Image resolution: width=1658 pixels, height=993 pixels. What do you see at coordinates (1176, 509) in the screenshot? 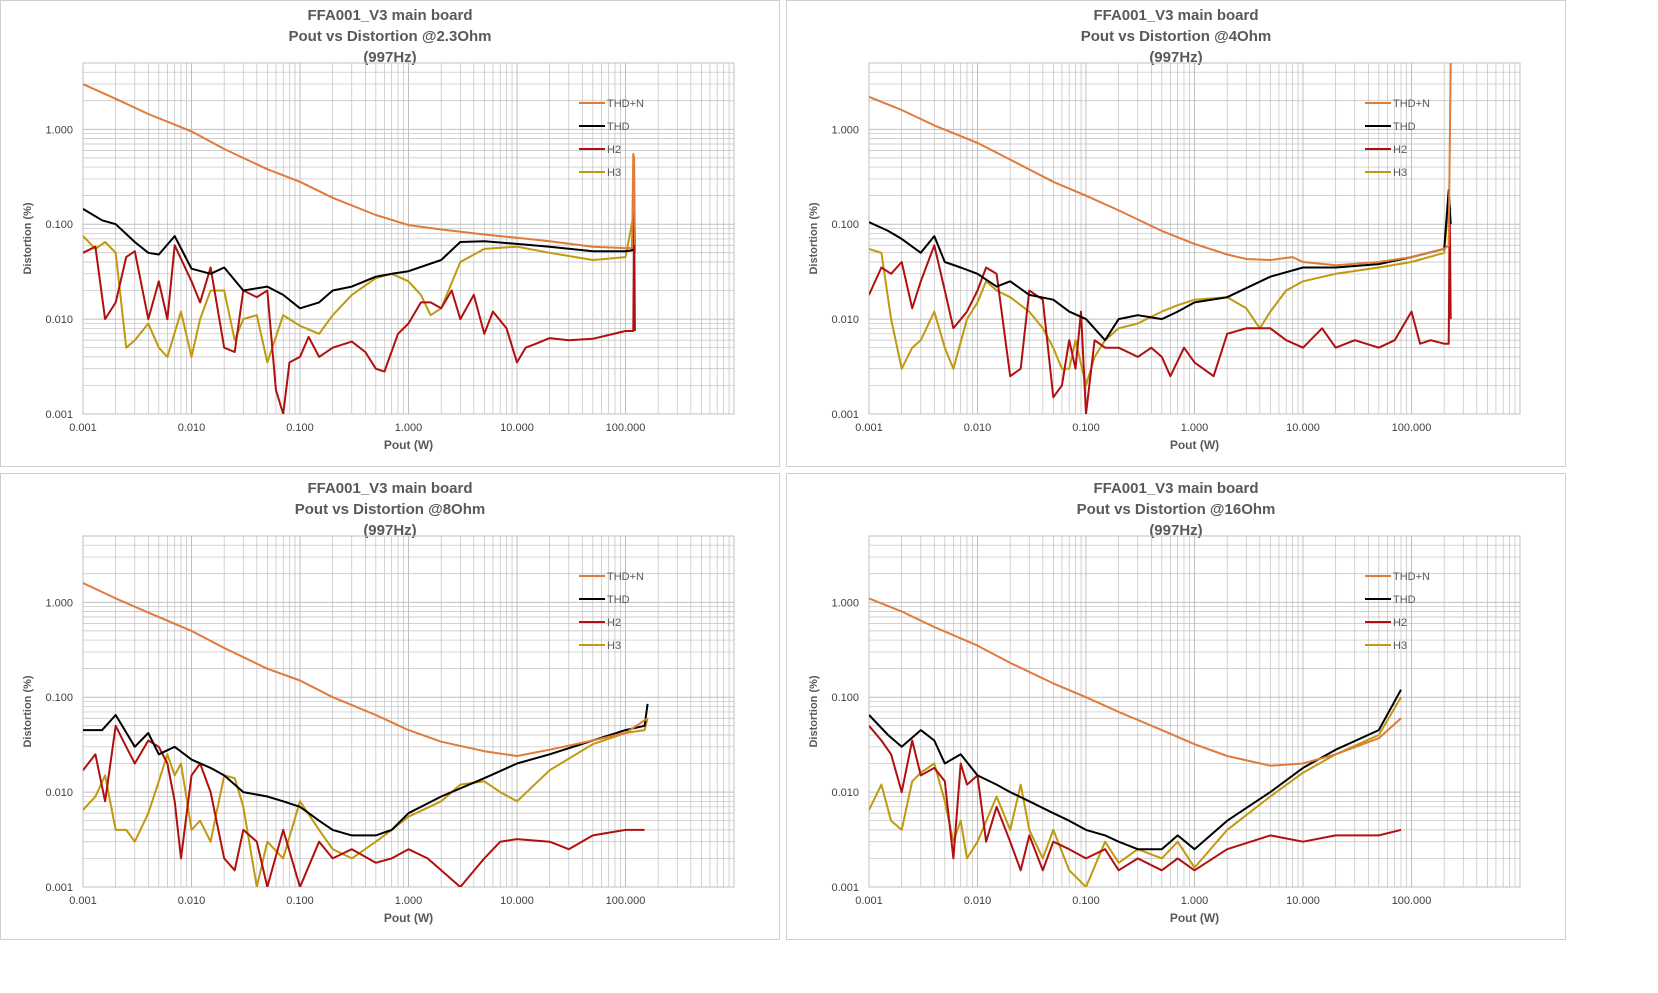
I see `chart-subtitle: Pout vs Distortion @16Ohm` at bounding box center [1176, 509].